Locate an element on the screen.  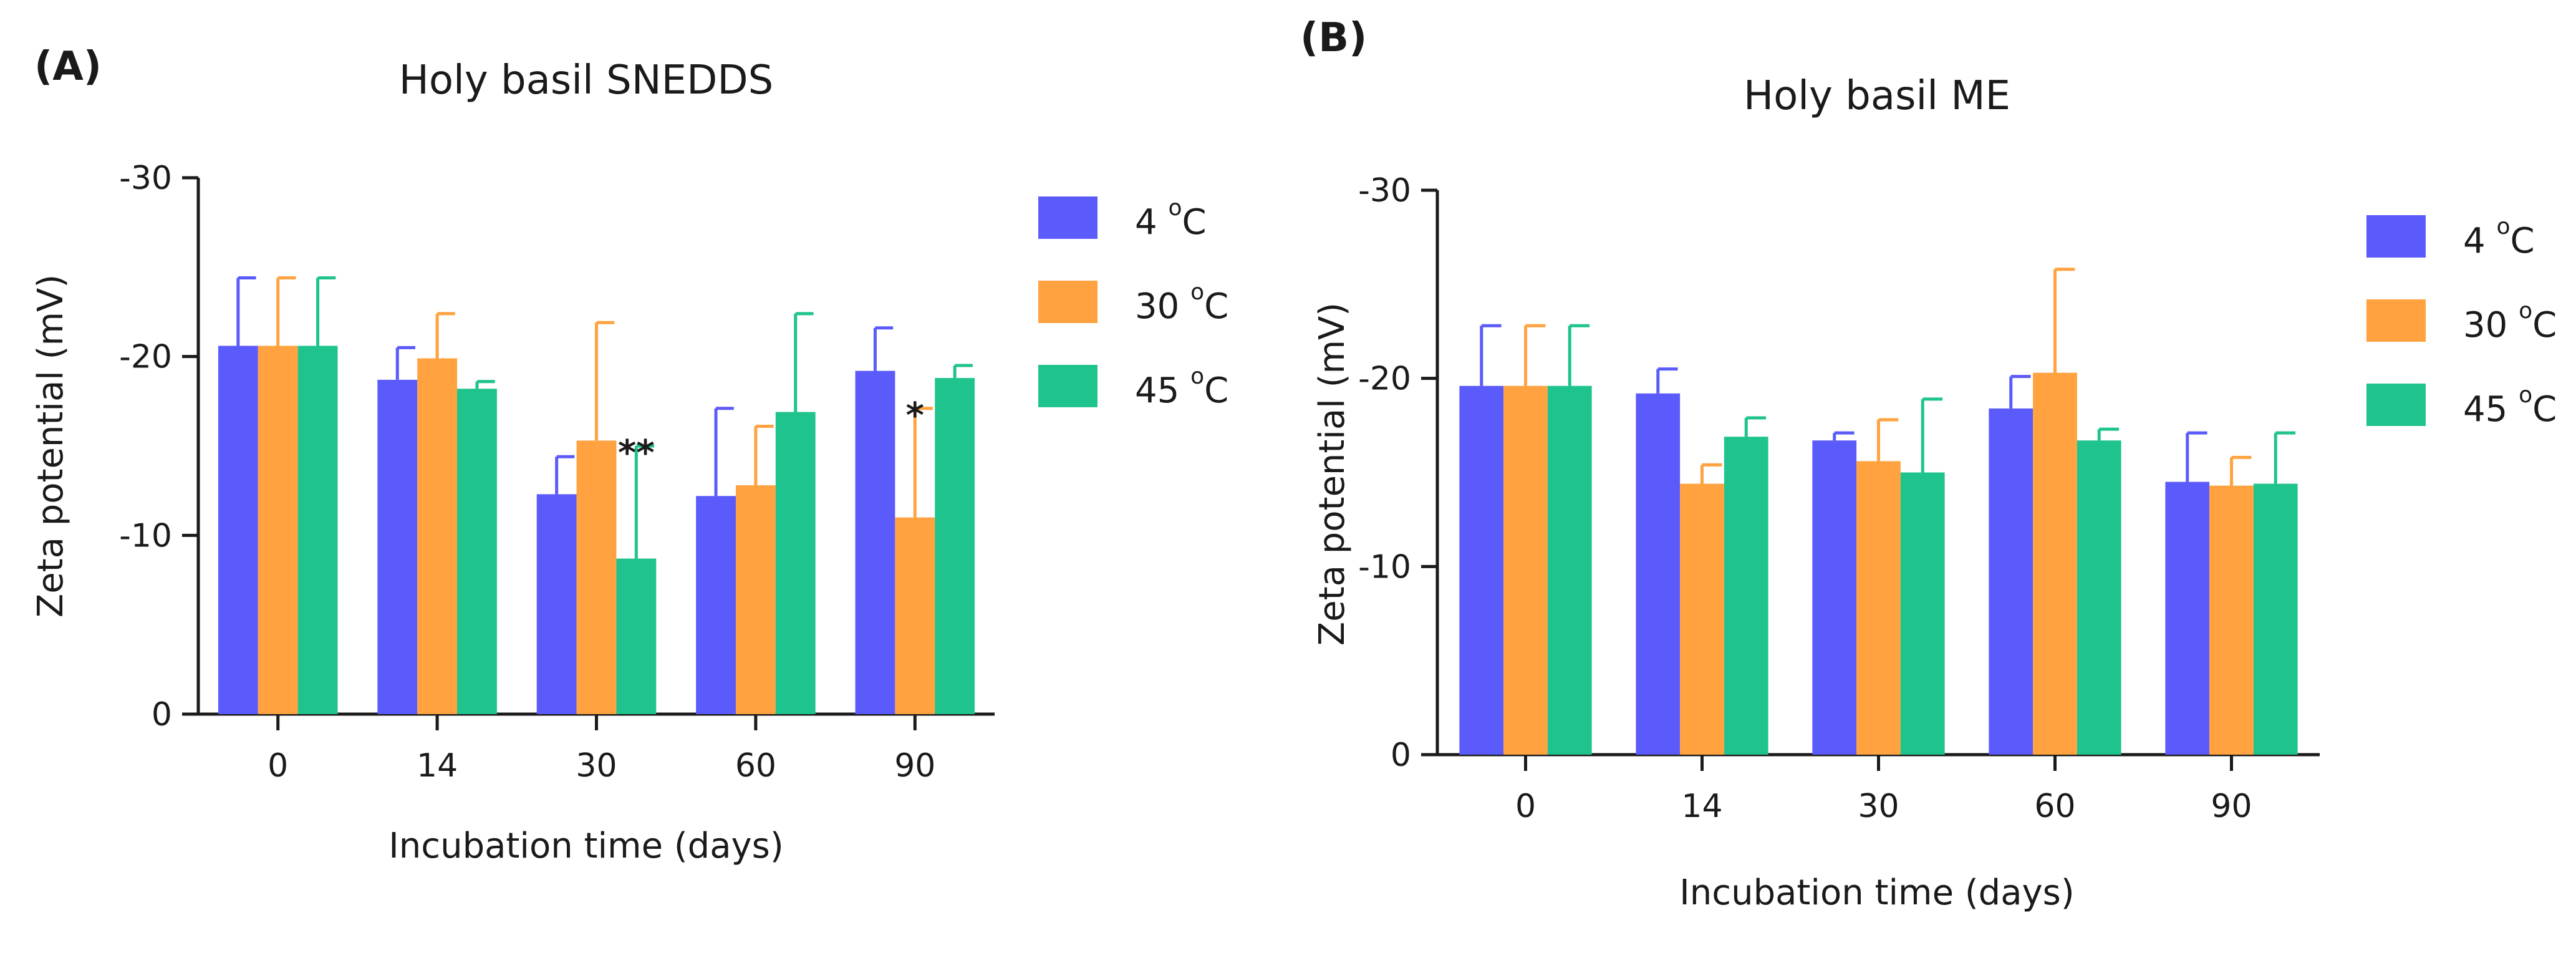
significance-marker: ** is located at coordinates (636, 453).